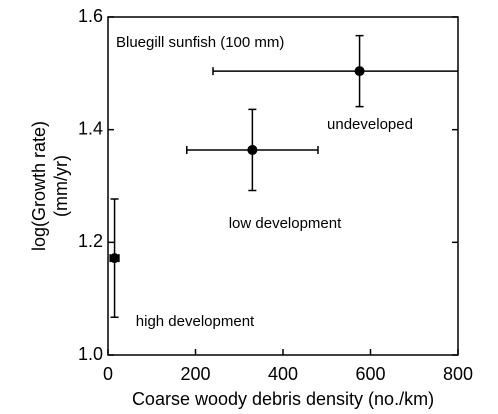  What do you see at coordinates (370, 374) in the screenshot?
I see `x-tick-label: 600` at bounding box center [370, 374].